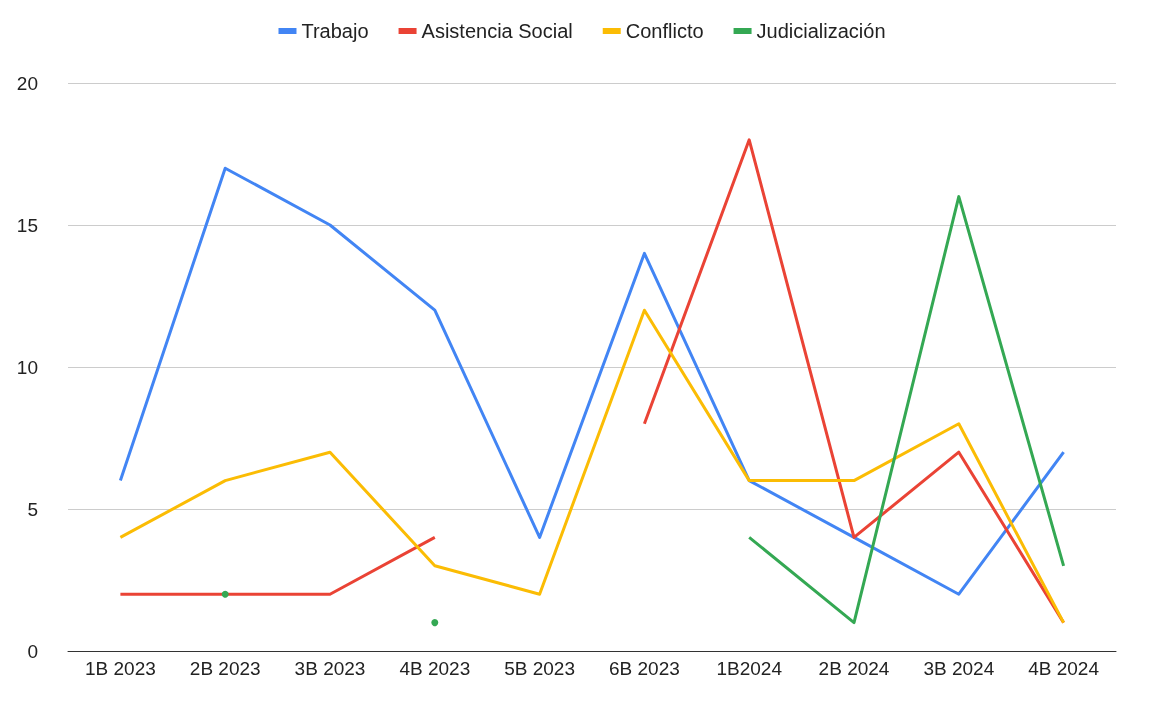 The image size is (1164, 709). What do you see at coordinates (1064, 668) in the screenshot?
I see `x-tick-label: 4B 2024` at bounding box center [1064, 668].